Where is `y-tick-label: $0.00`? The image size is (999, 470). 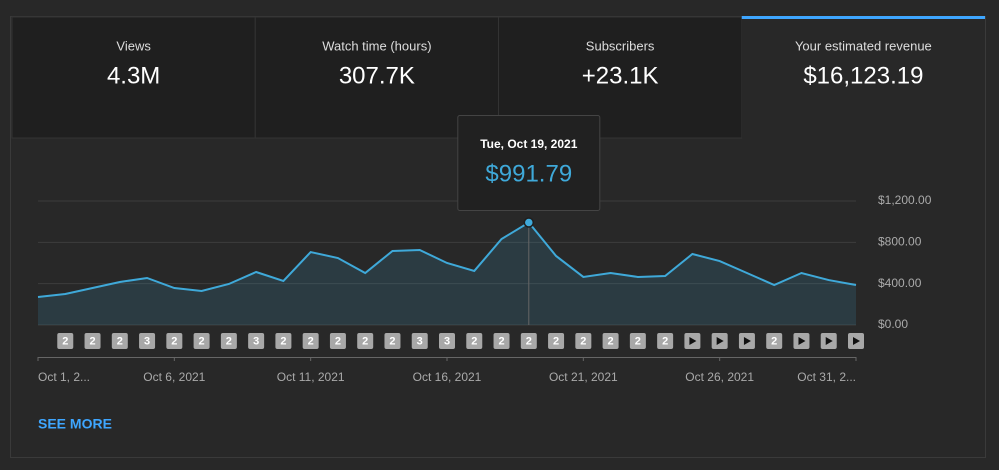 y-tick-label: $0.00 is located at coordinates (893, 324).